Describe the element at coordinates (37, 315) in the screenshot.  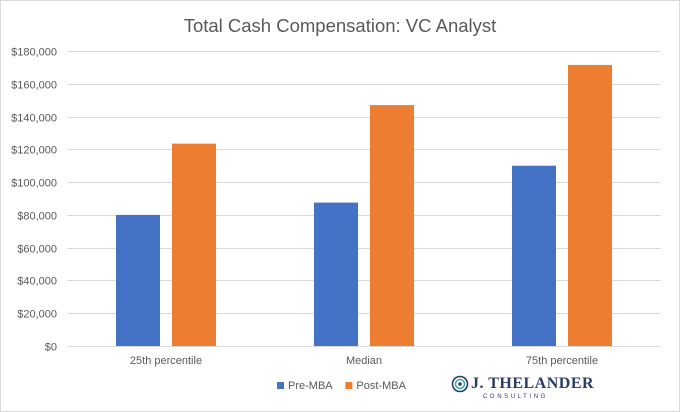
I see `y-tick-label: $20,000` at that location.